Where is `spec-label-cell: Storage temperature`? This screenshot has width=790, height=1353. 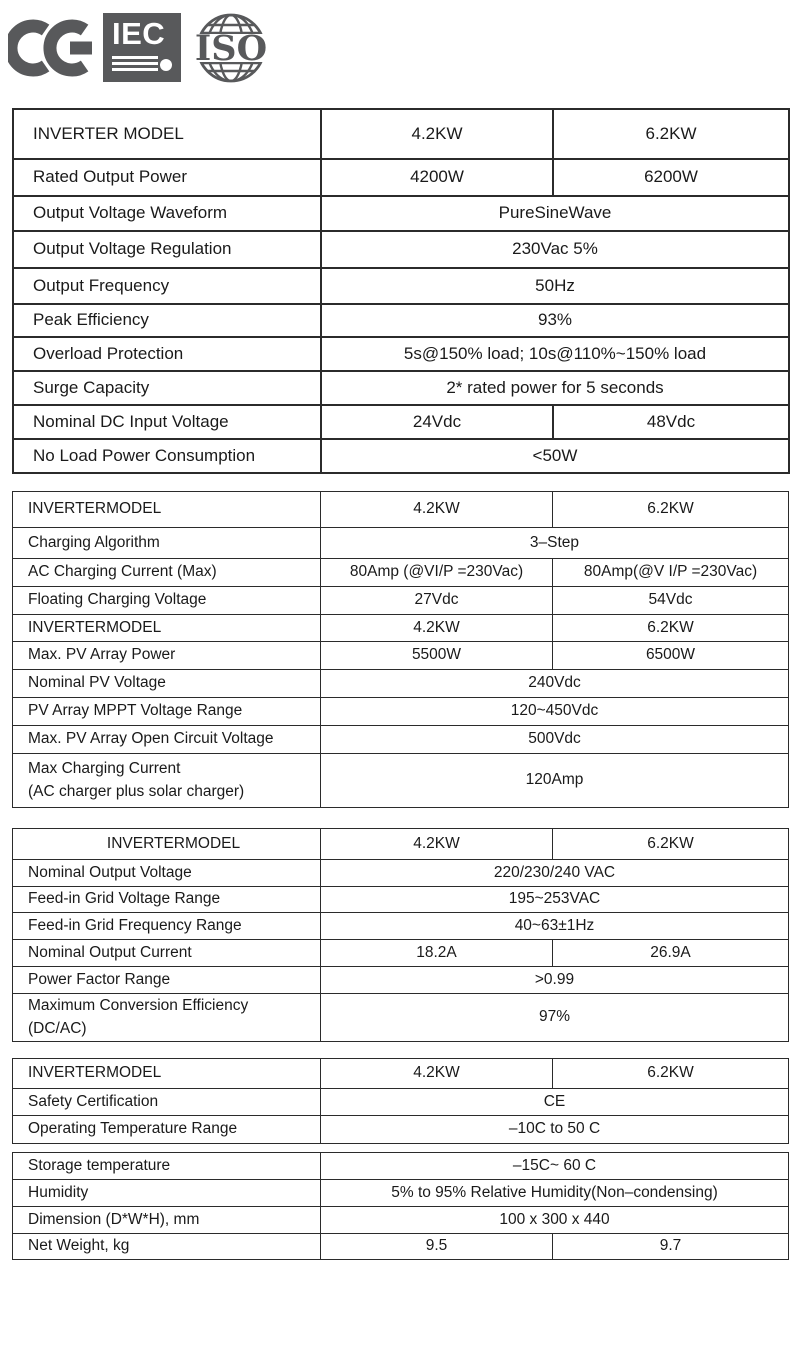
spec-label-cell: Storage temperature is located at coordinates (166, 1166).